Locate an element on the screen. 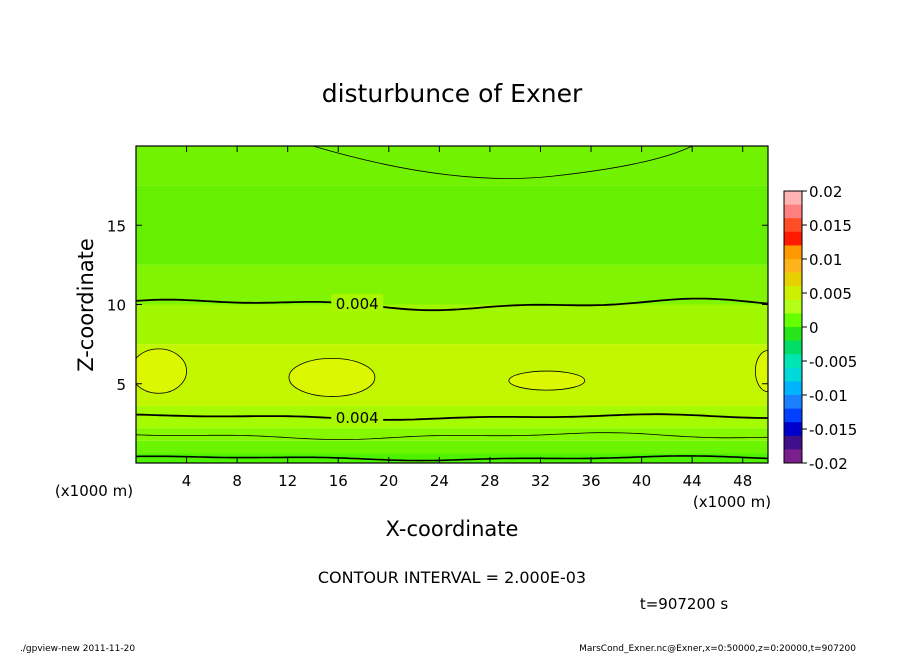 This screenshot has width=904, height=654. contour-line-upper is located at coordinates (452, 304).